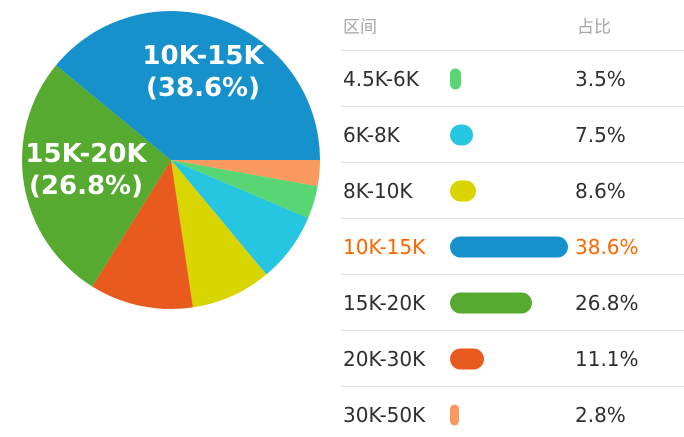 The height and width of the screenshot is (437, 684). Describe the element at coordinates (512, 79) in the screenshot. I see `table-row-4.5K-6K: 4.5K-6K 3.5%` at that location.